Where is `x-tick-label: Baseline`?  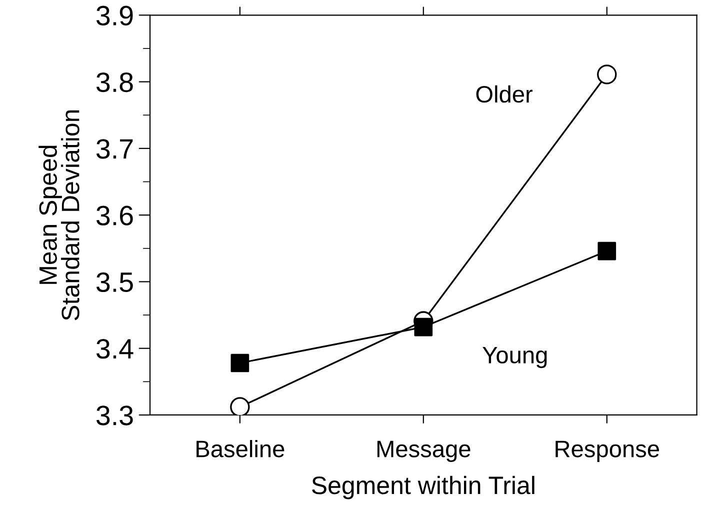
x-tick-label: Baseline is located at coordinates (240, 449).